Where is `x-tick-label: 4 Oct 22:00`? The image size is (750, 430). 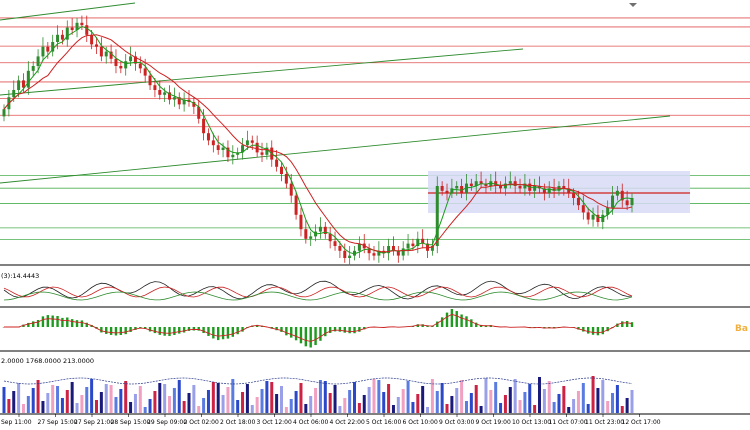 x-tick-label: 4 Oct 22:00 is located at coordinates (347, 422).